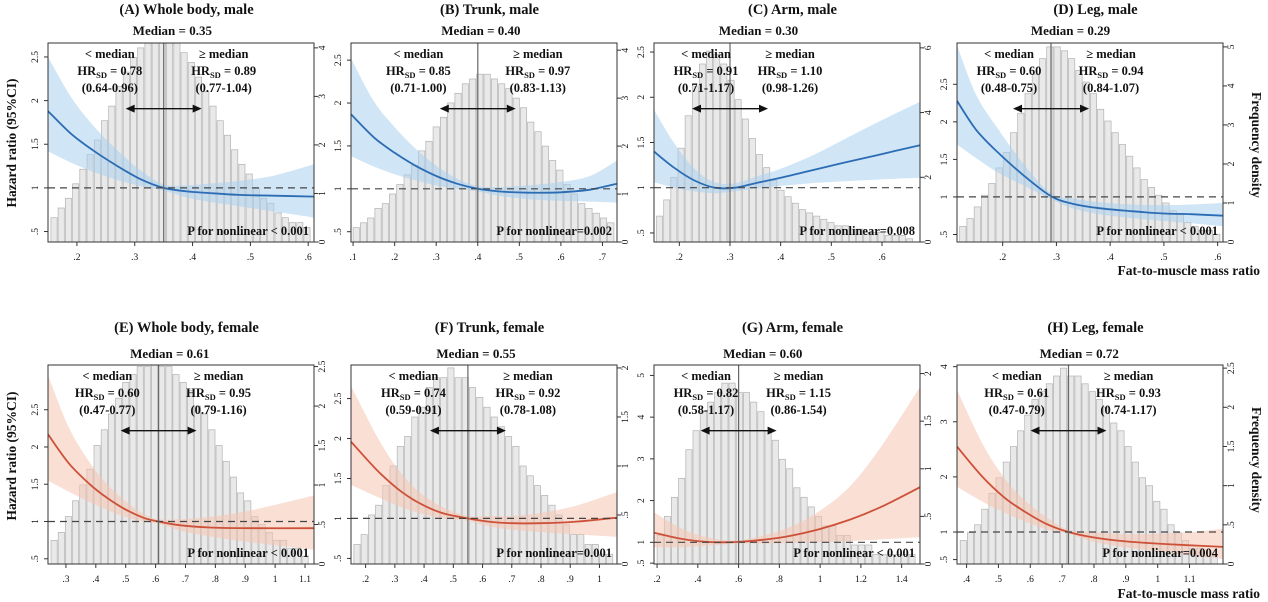  I want to click on hr-tick-label: 1.5, so click(36, 144).